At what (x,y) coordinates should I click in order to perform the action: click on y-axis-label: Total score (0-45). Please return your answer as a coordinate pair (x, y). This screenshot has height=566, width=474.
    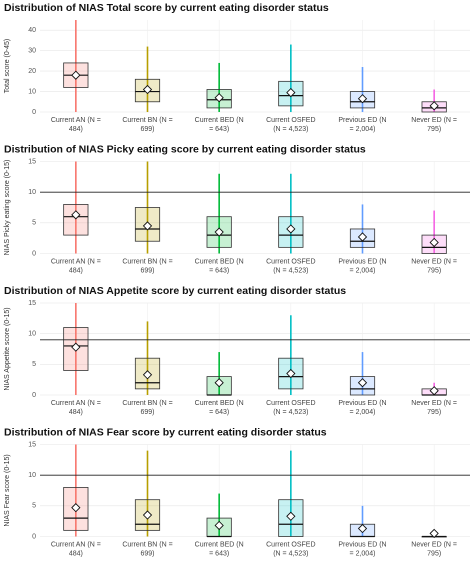
    Looking at the image, I should click on (7, 66).